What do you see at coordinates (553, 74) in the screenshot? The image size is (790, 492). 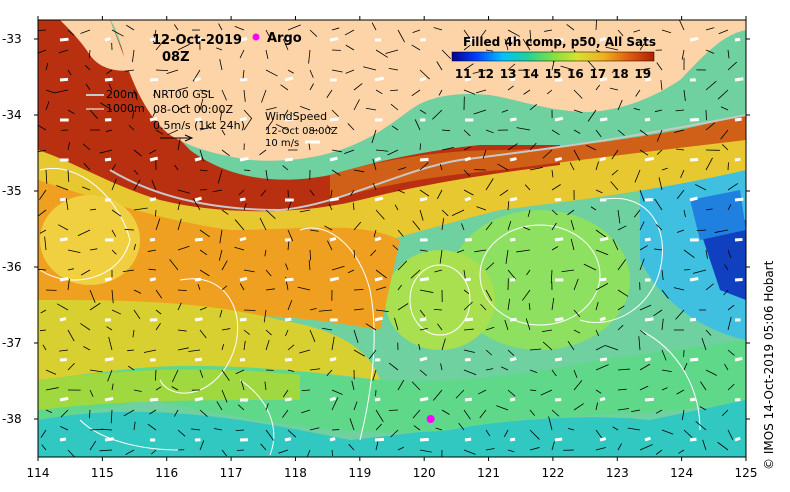 I see `colorbar-tick-label: 15` at bounding box center [553, 74].